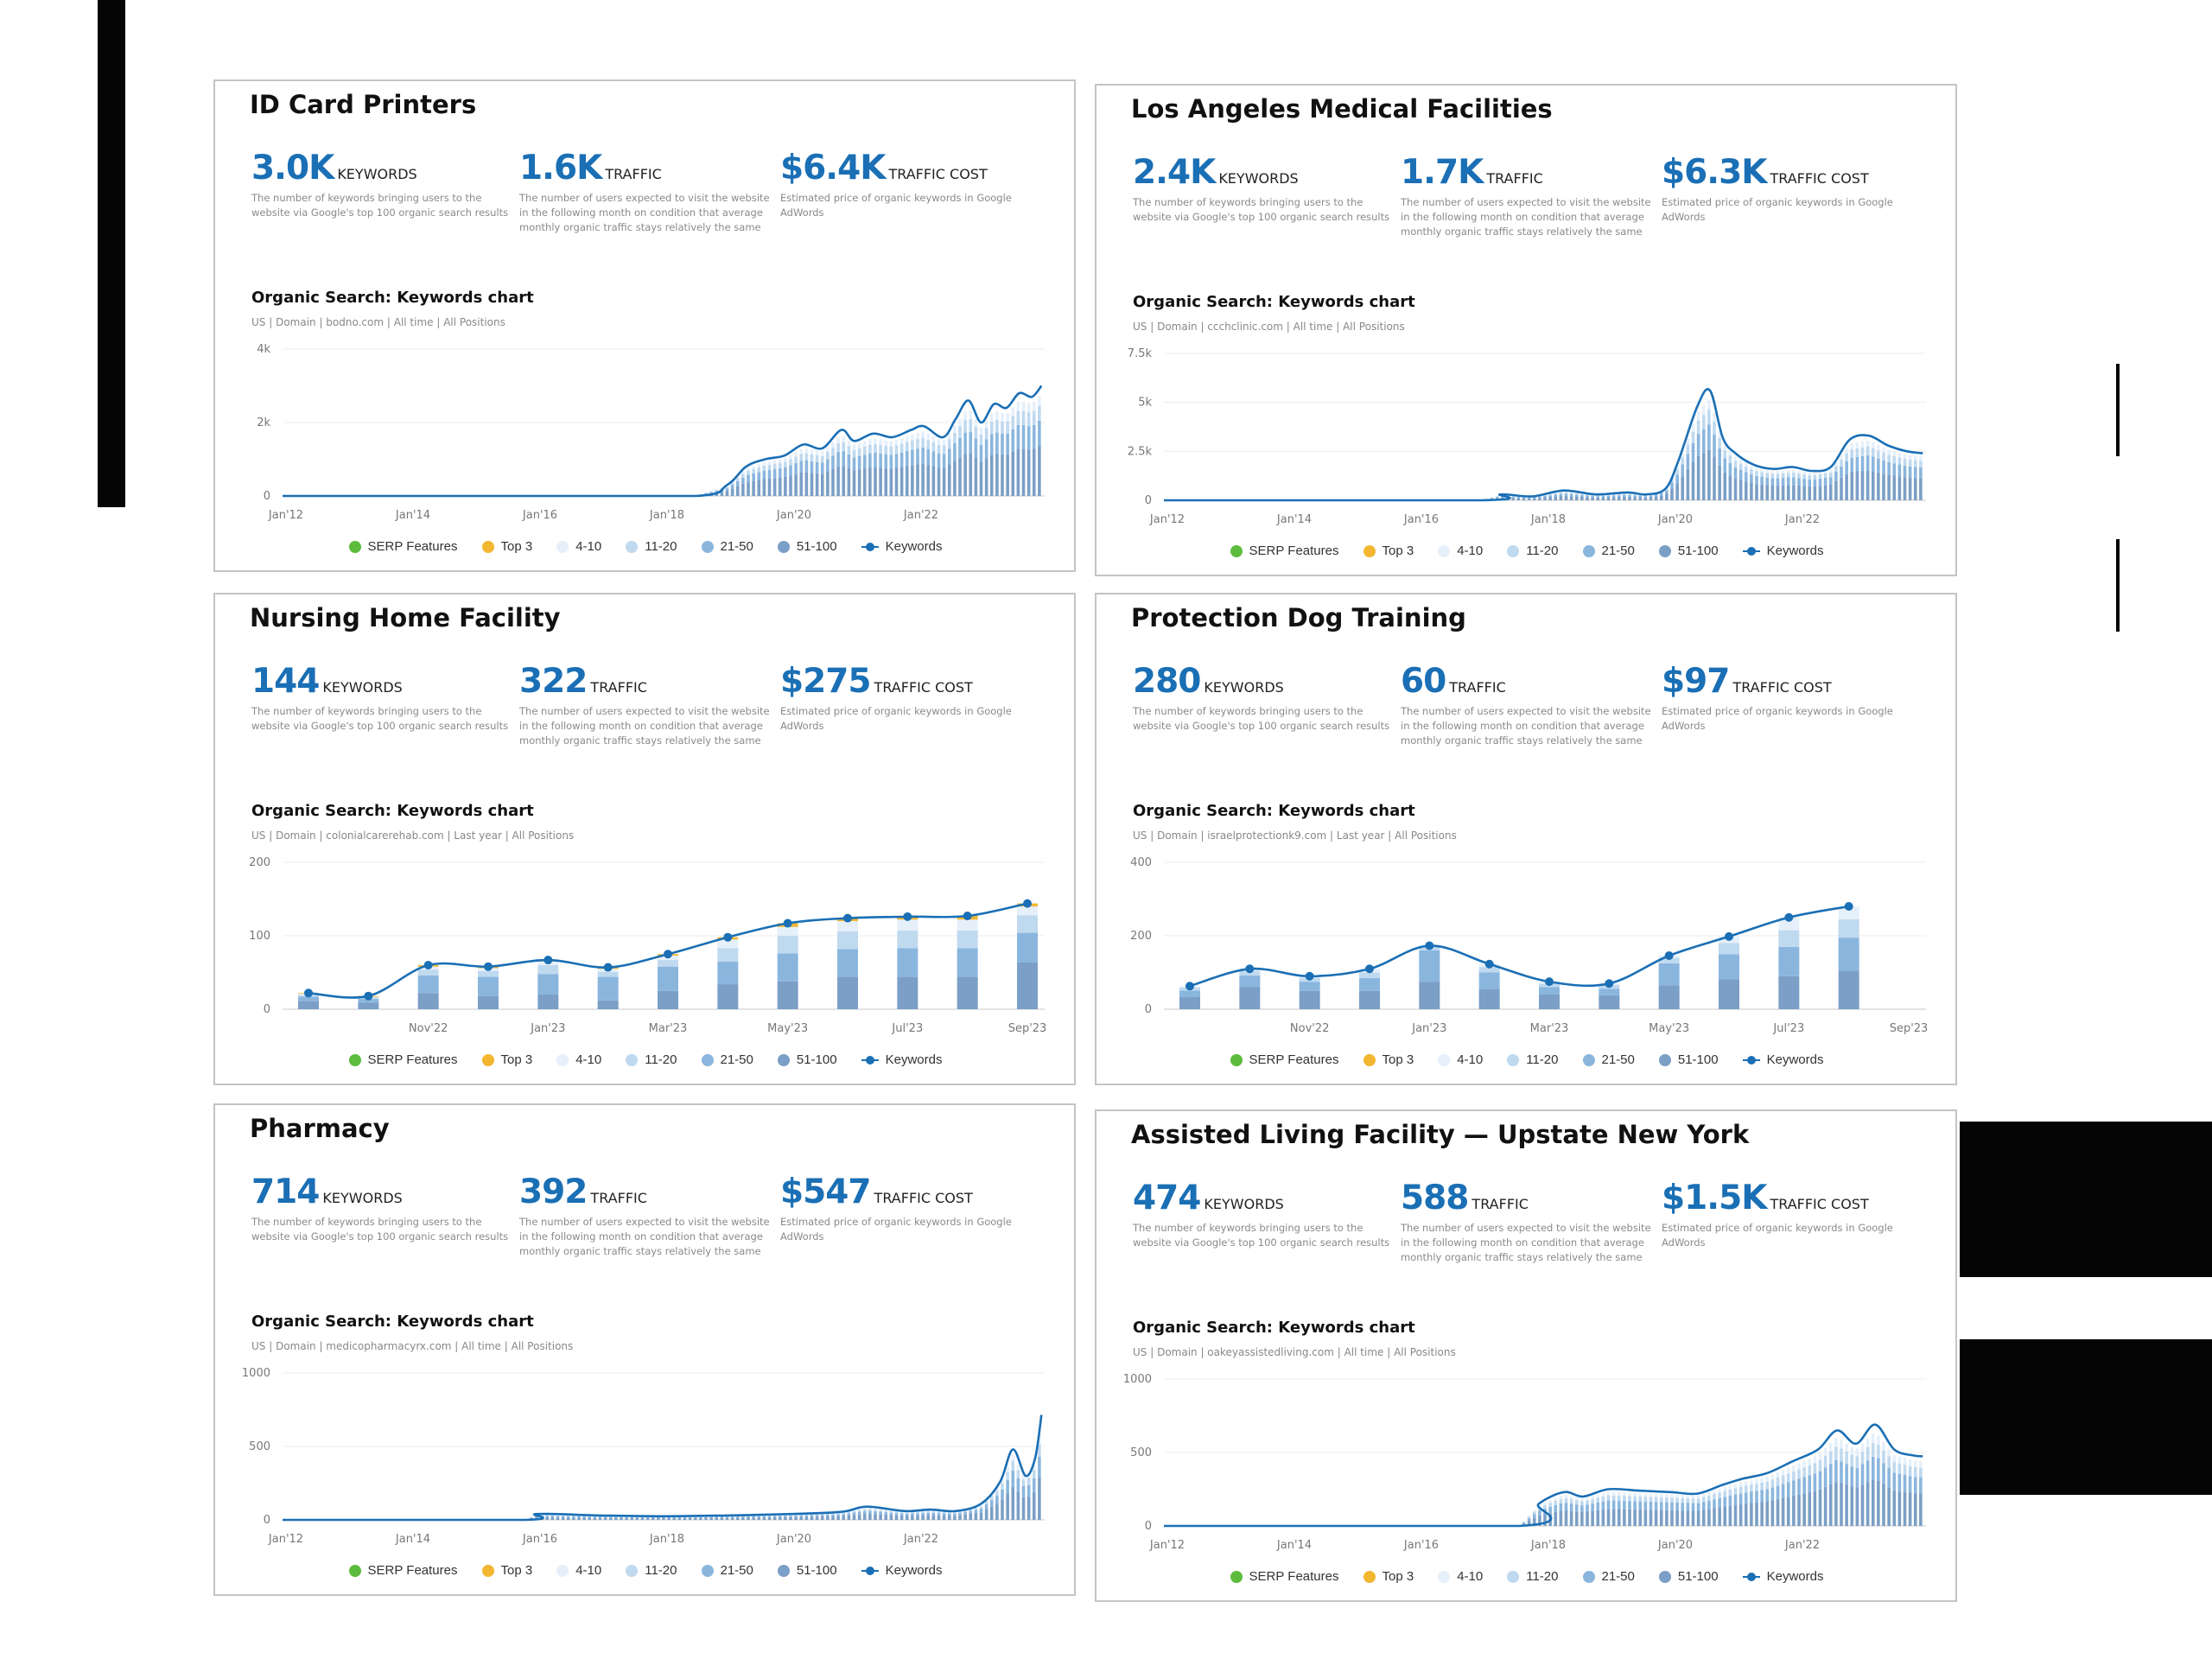  I want to click on chart-title: Organic Search: Keywords chart, so click(392, 811).